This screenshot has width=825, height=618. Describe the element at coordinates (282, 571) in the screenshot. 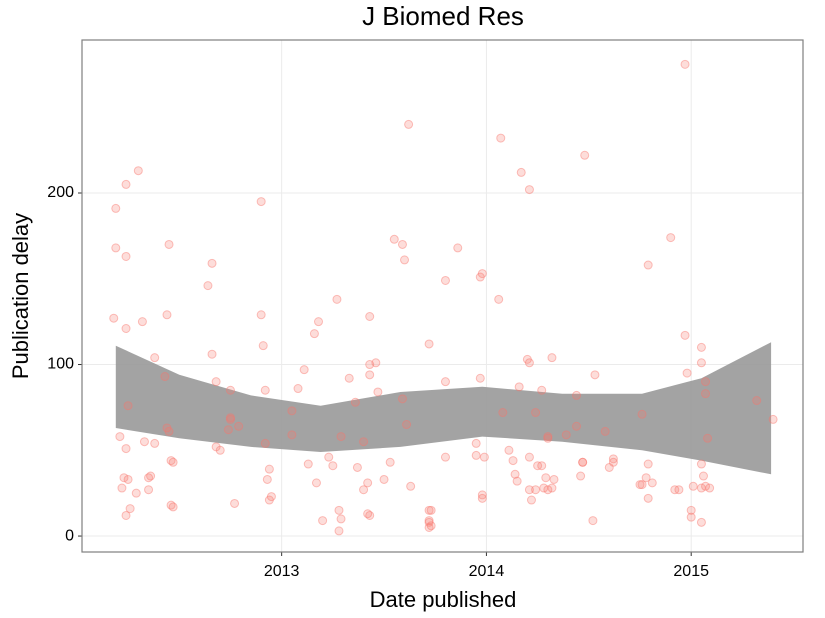

I see `x-tick-label: 2013` at that location.